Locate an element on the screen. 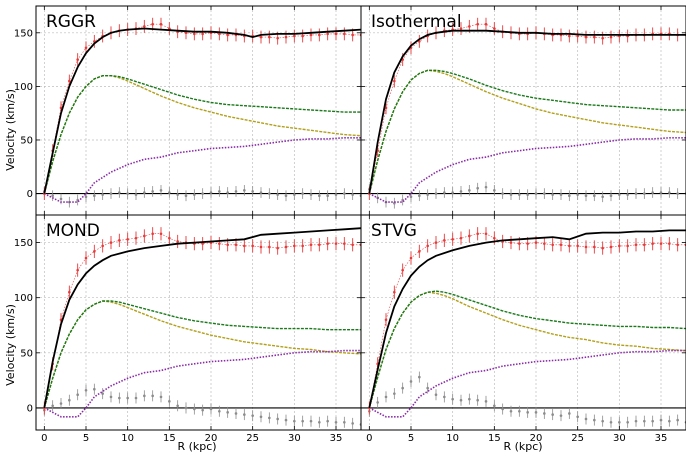 This screenshot has height=454, width=686. series-stellar-disk is located at coordinates (202, 134).